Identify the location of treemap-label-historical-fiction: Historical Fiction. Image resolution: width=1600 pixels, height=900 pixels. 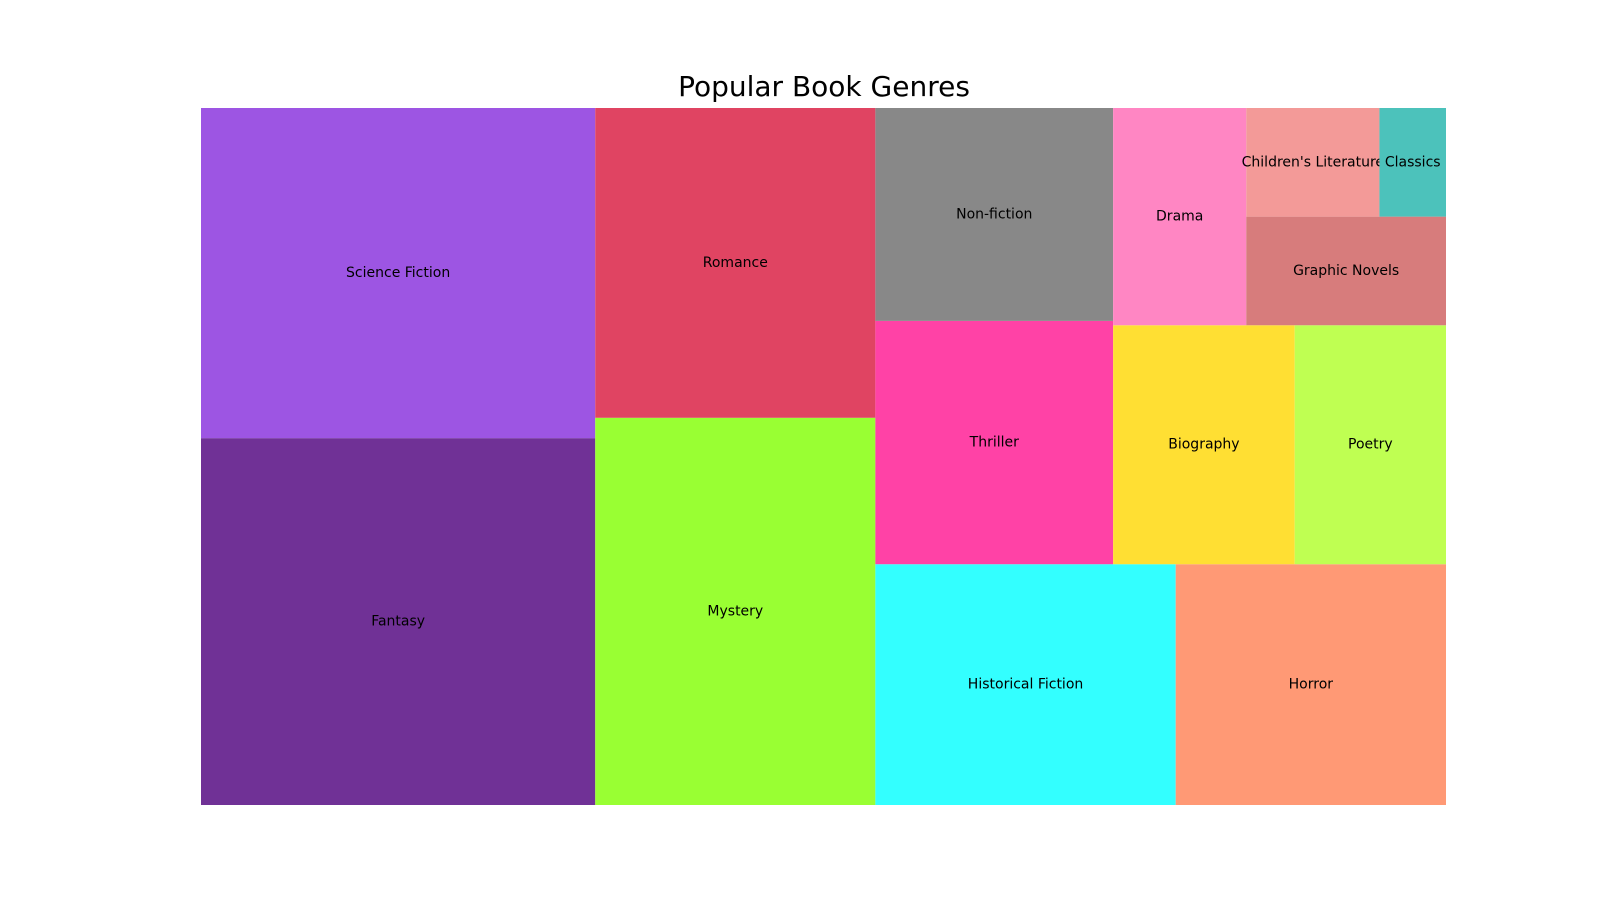
(1025, 685).